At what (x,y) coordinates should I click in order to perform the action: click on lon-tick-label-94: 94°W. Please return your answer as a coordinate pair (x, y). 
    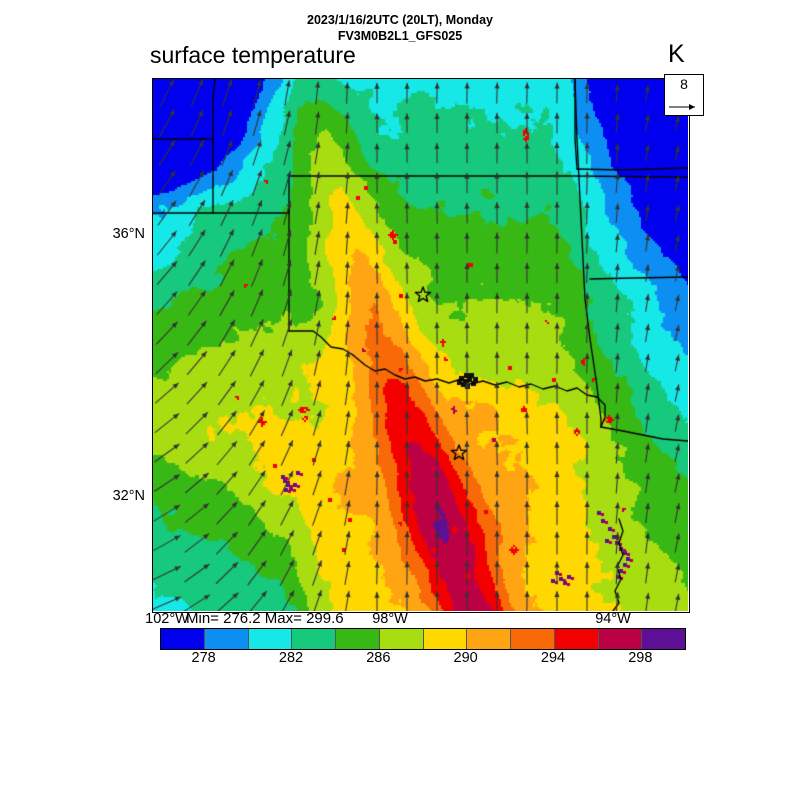
    Looking at the image, I should click on (613, 619).